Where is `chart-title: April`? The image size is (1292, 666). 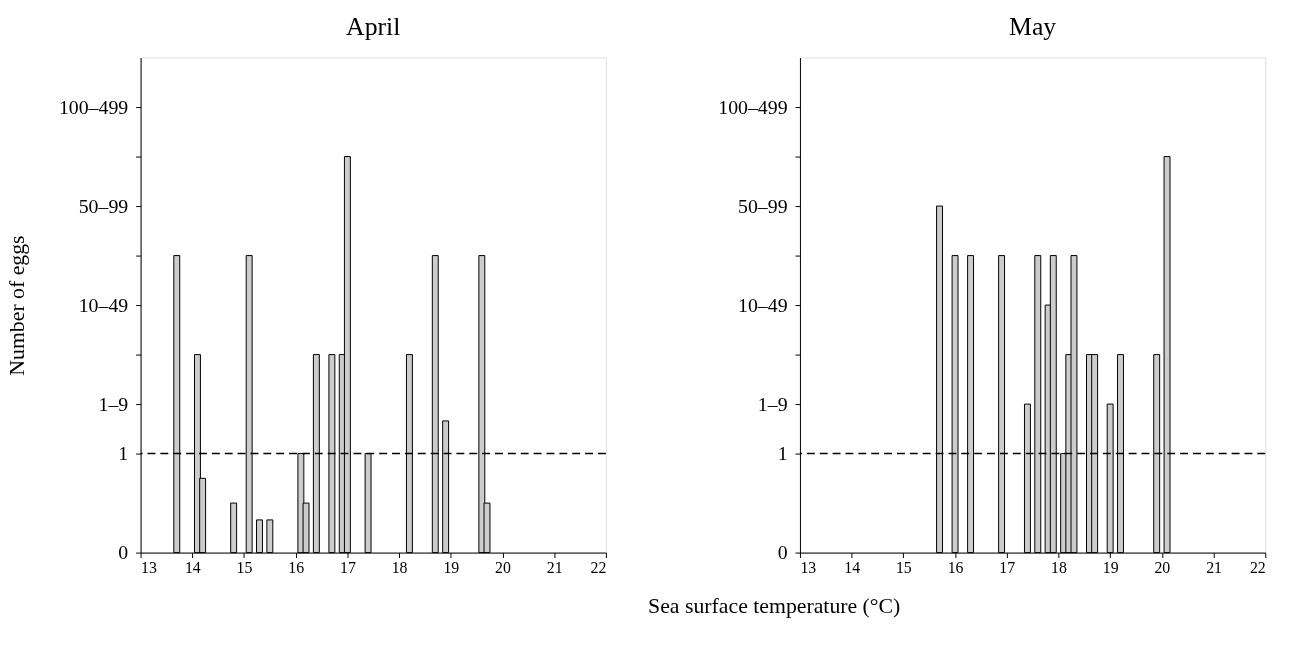
chart-title: April is located at coordinates (373, 26).